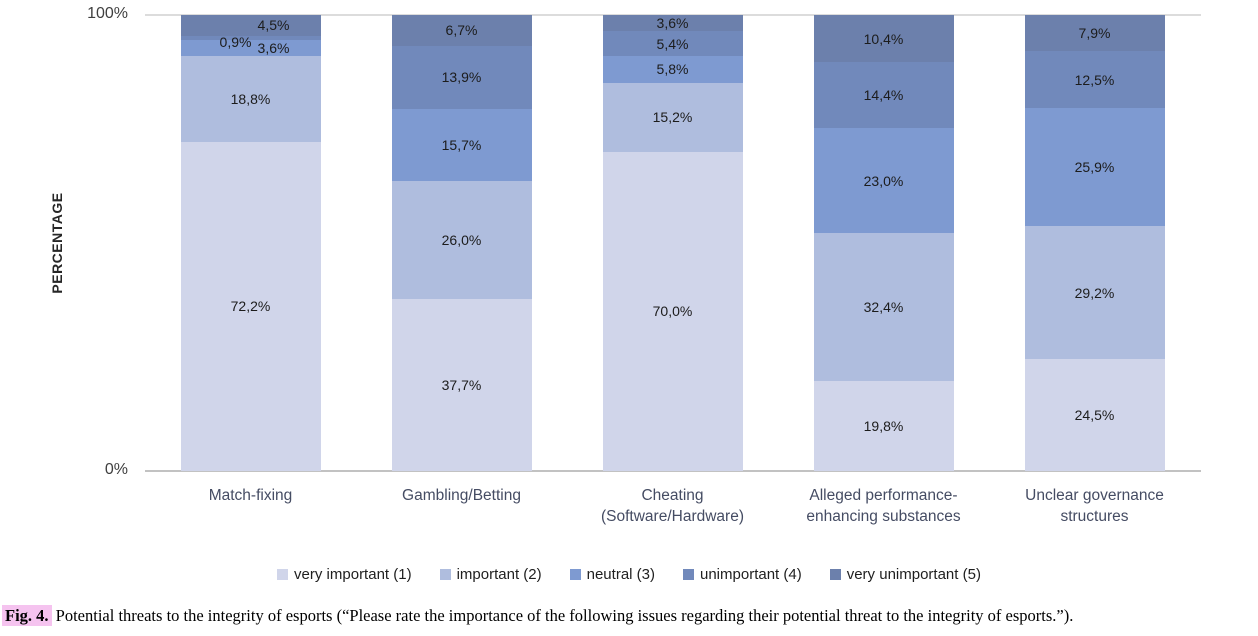  I want to click on segment-value-label: 19,8%, so click(883, 425).